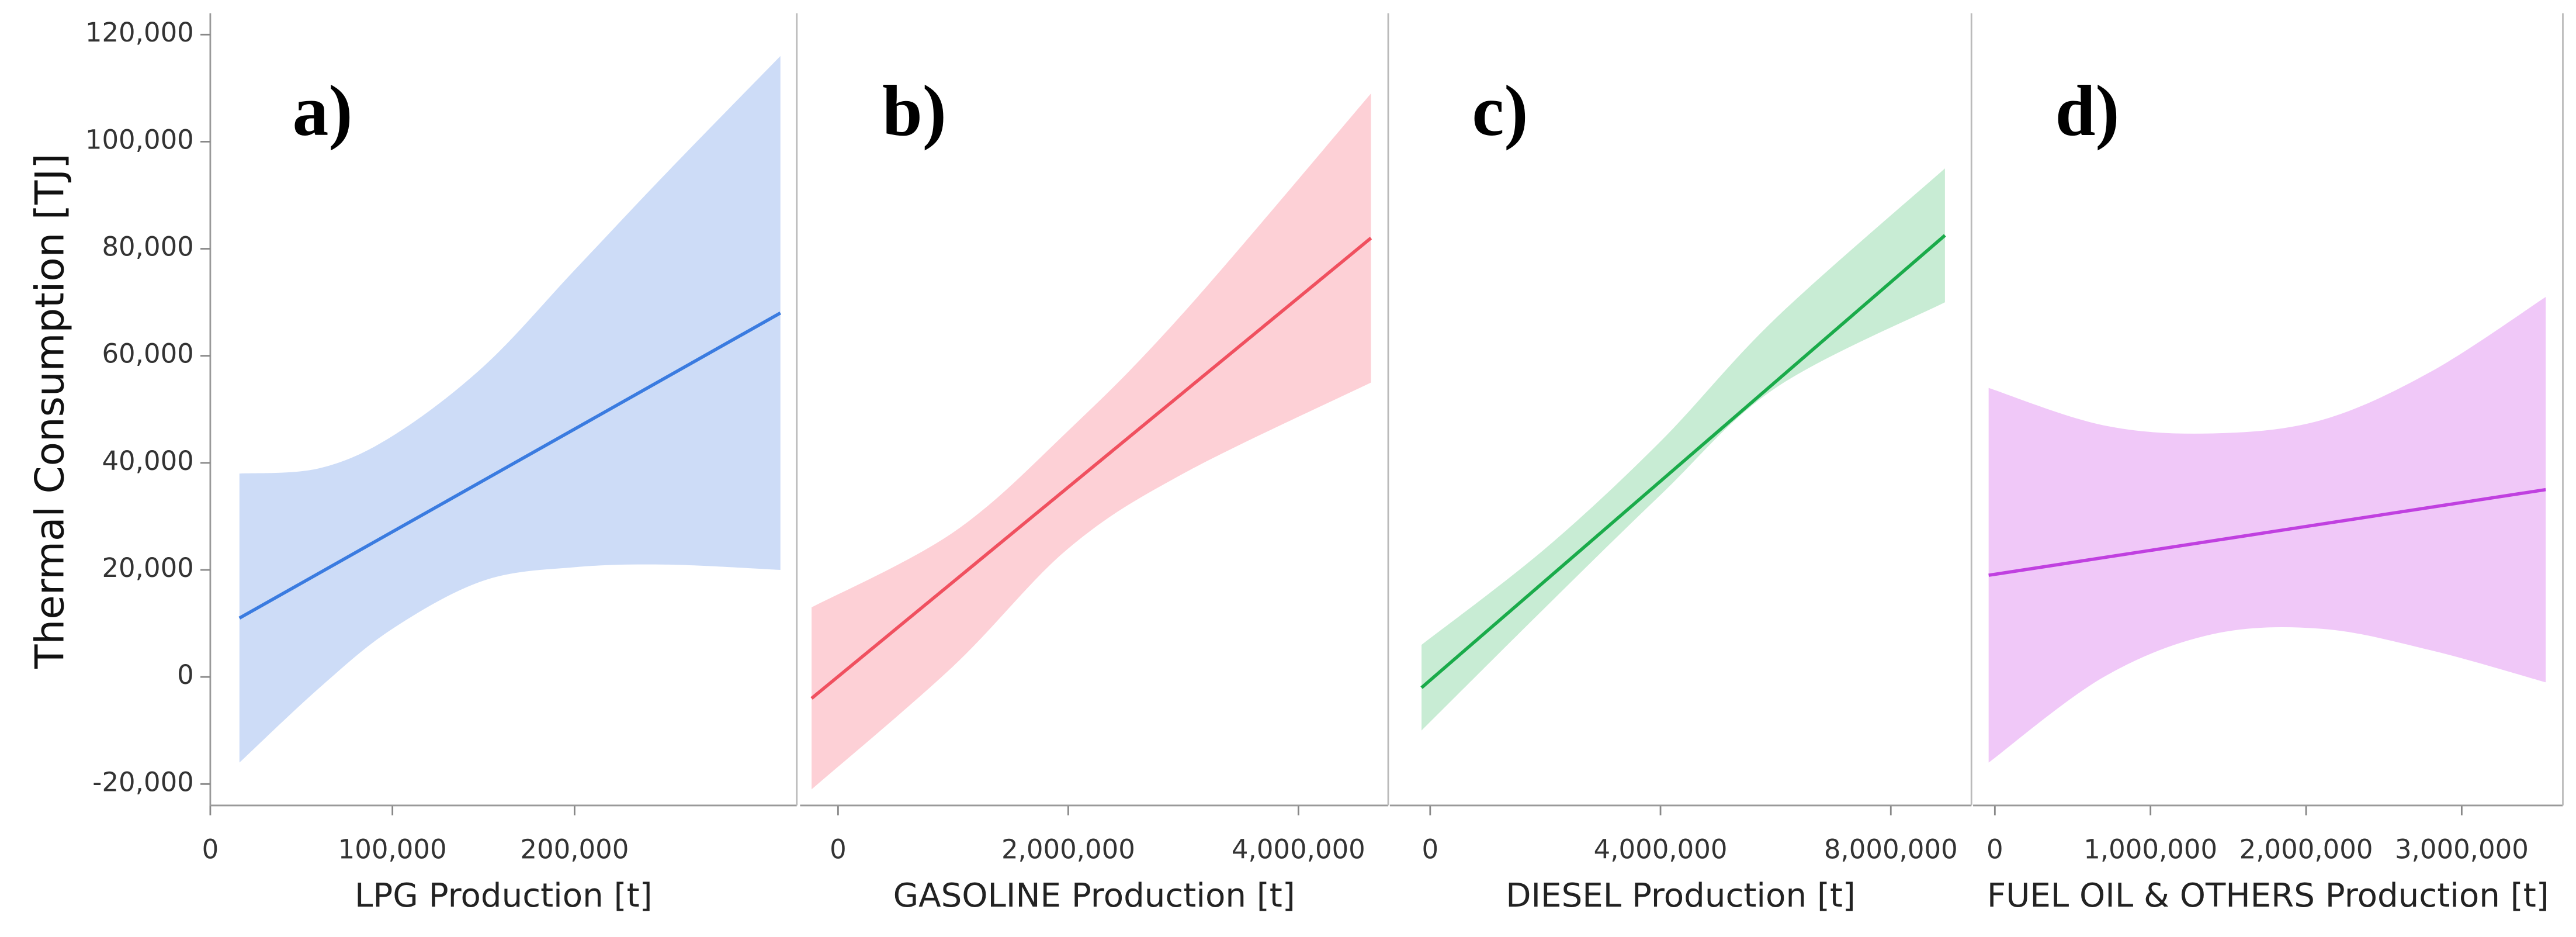  What do you see at coordinates (323, 111) in the screenshot?
I see `panel-label: a)` at bounding box center [323, 111].